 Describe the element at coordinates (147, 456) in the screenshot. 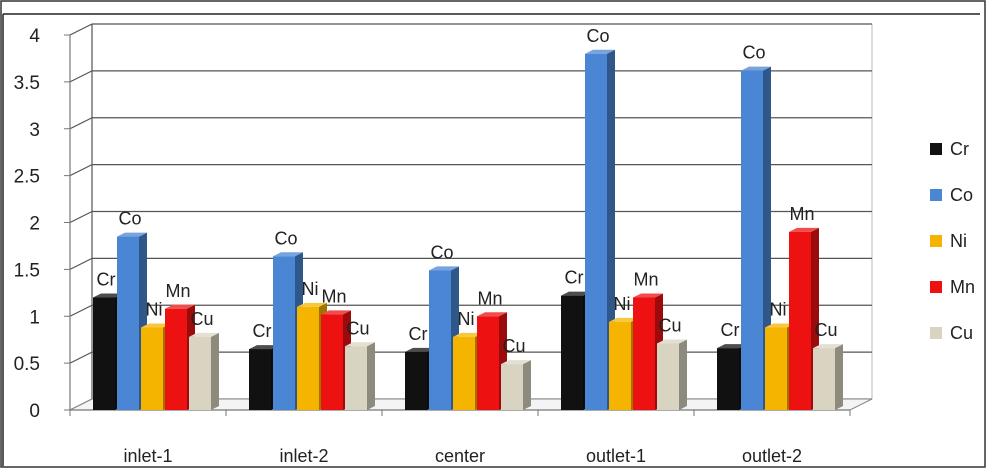

I see `x-category-label: inlet-1` at that location.